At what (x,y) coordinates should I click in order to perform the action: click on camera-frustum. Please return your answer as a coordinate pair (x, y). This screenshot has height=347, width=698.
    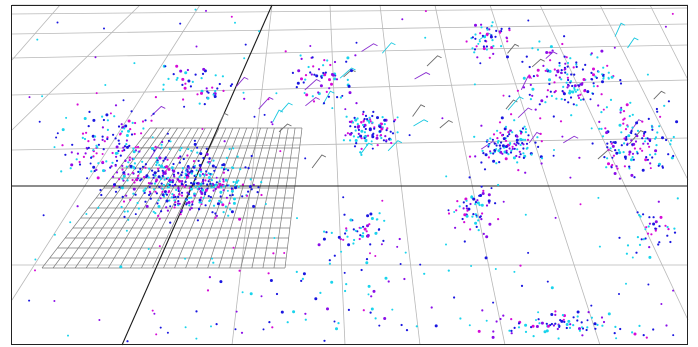
    Looking at the image, I should click on (366, 148).